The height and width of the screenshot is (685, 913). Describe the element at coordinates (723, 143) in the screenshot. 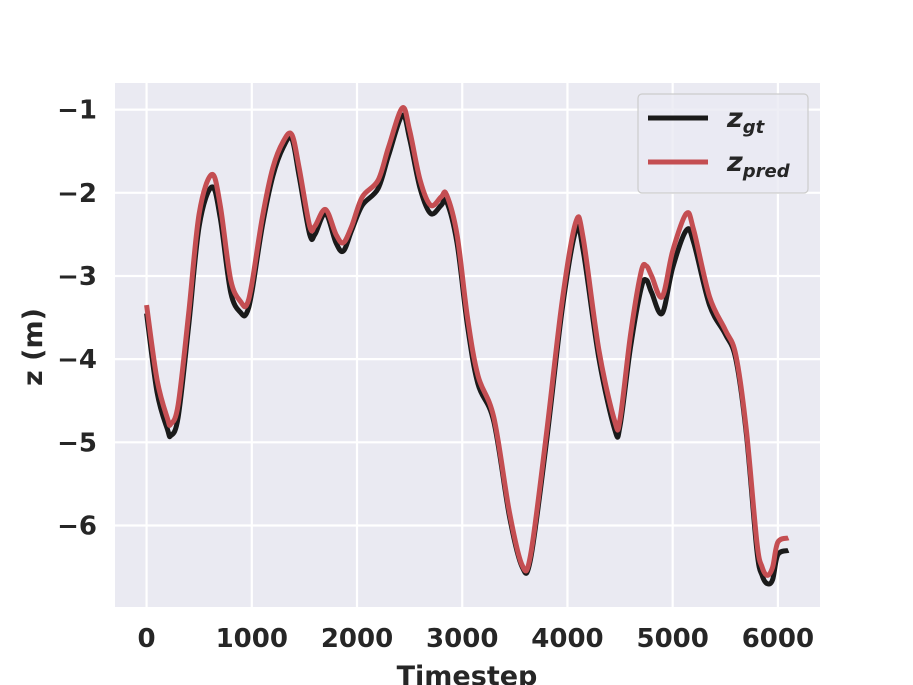

I see `legend: zgt zpred` at that location.